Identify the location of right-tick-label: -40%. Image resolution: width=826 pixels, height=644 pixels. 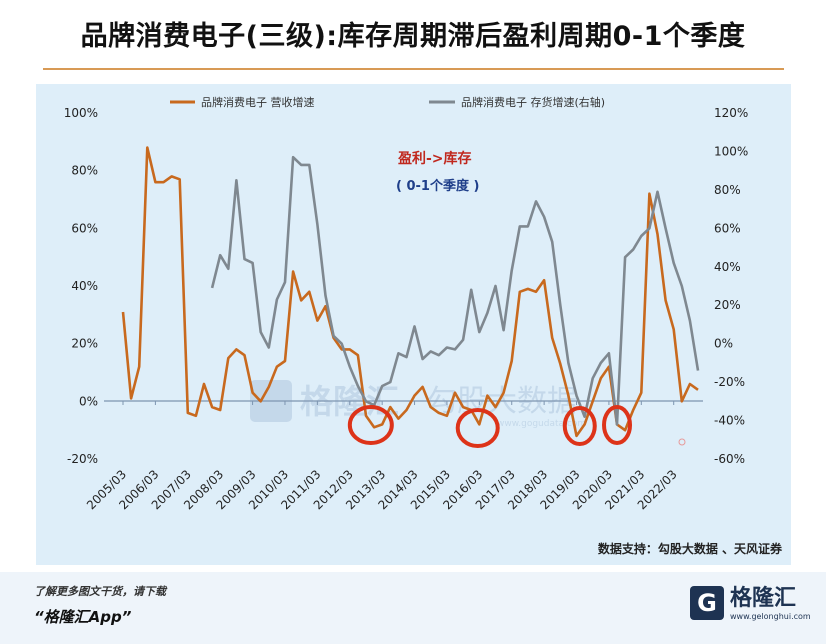
(729, 421).